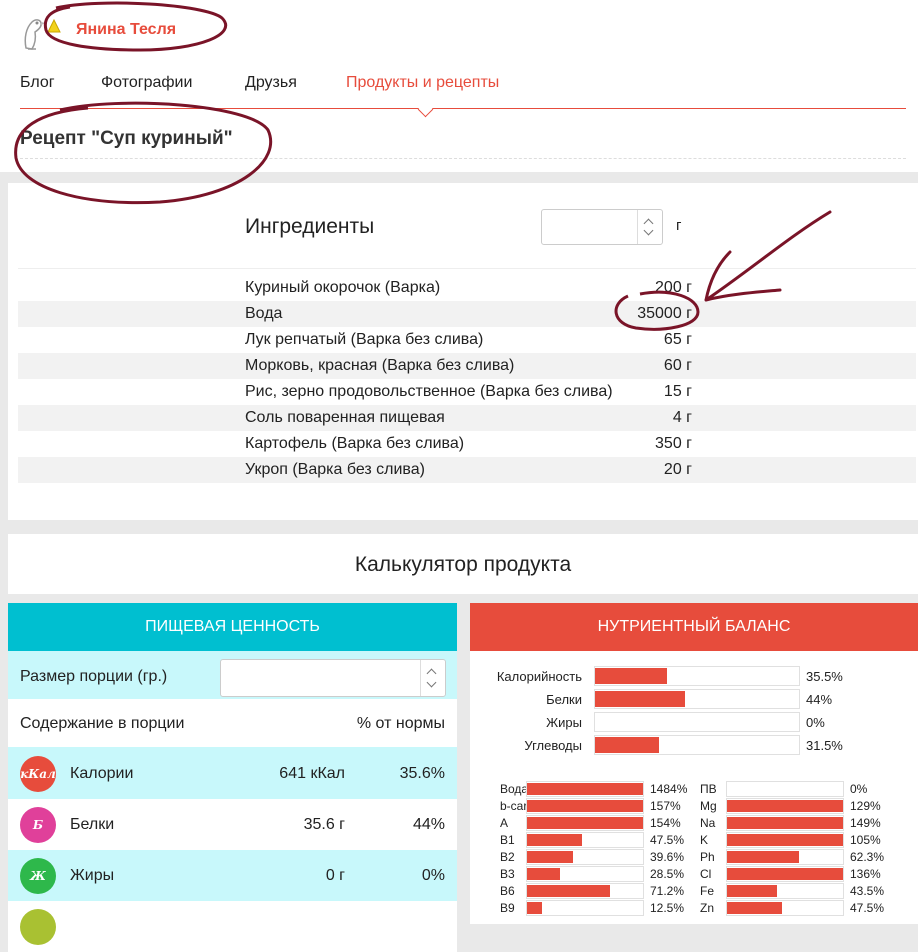 This screenshot has width=918, height=952. Describe the element at coordinates (38, 876) in the screenshot. I see `fat-icon: Ж` at that location.